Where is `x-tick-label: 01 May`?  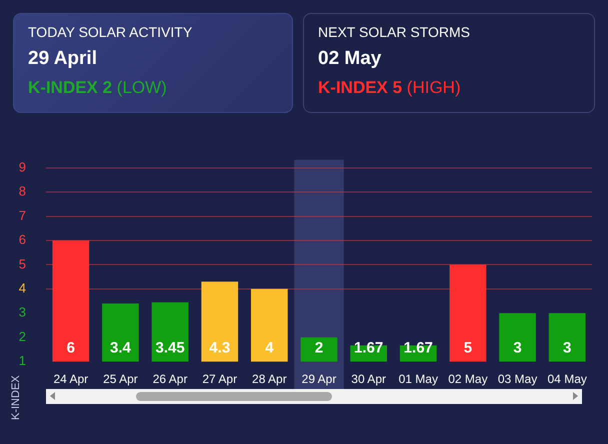
x-tick-label: 01 May is located at coordinates (418, 379).